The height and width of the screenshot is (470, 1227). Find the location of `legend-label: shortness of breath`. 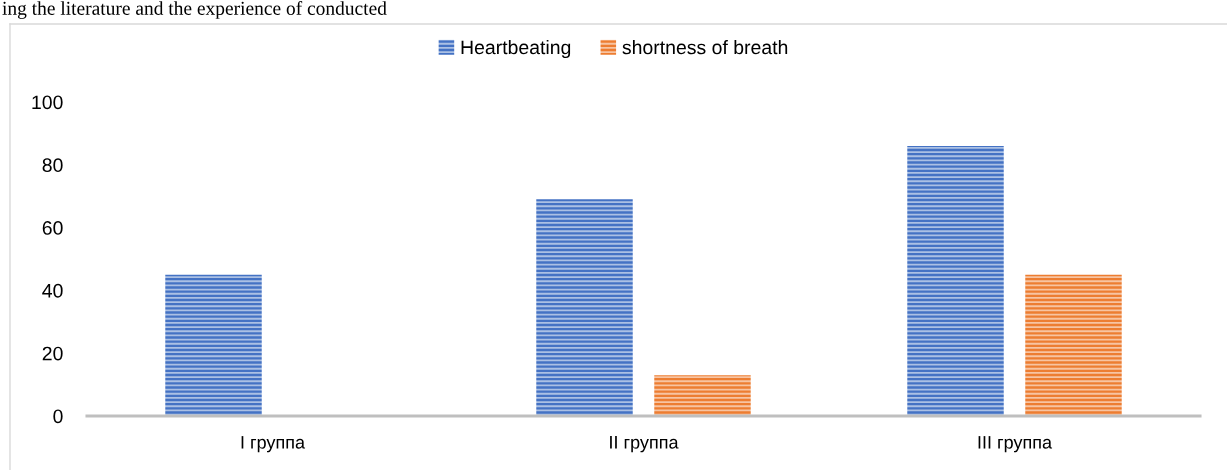

legend-label: shortness of breath is located at coordinates (705, 47).